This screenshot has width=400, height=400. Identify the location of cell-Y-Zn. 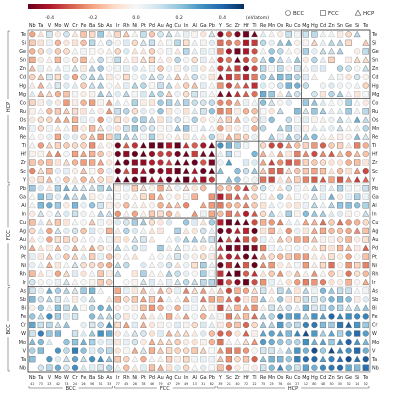
(331, 179).